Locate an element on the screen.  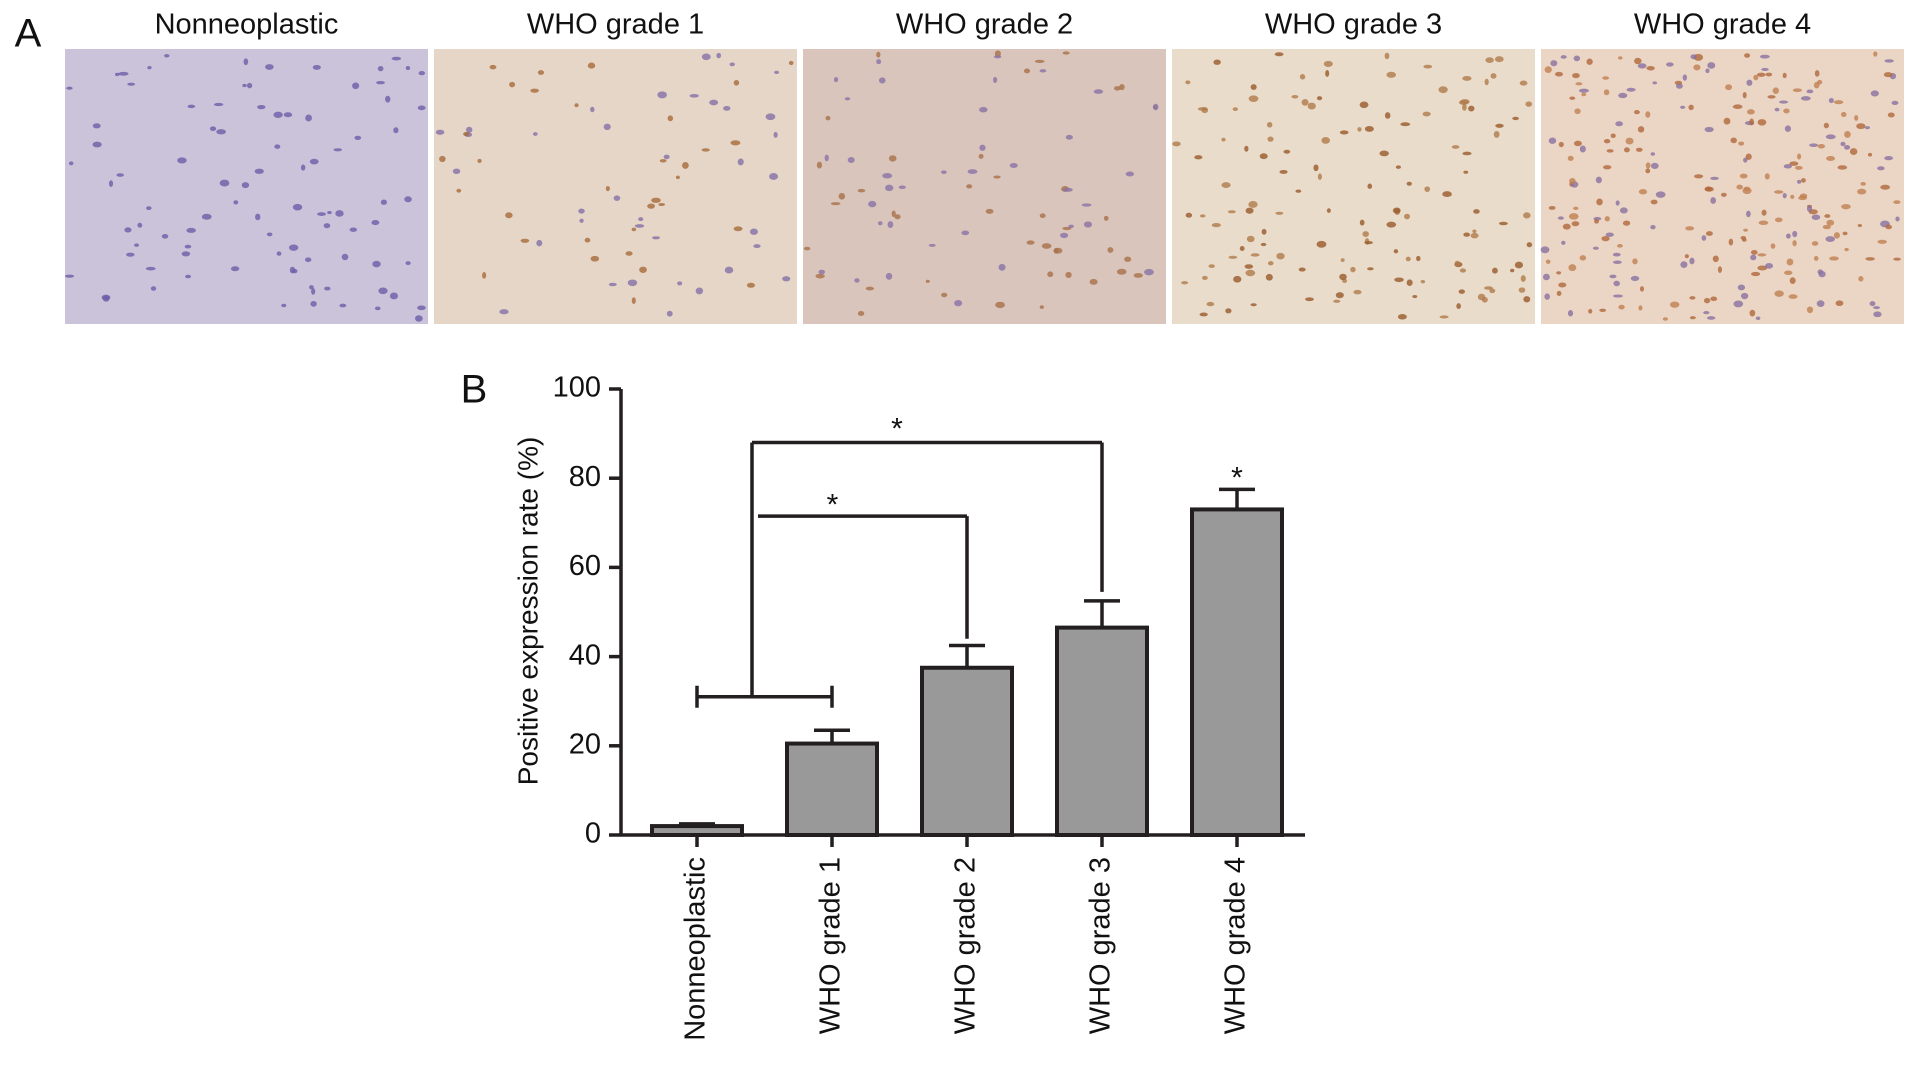
significance-star: * is located at coordinates (833, 504).